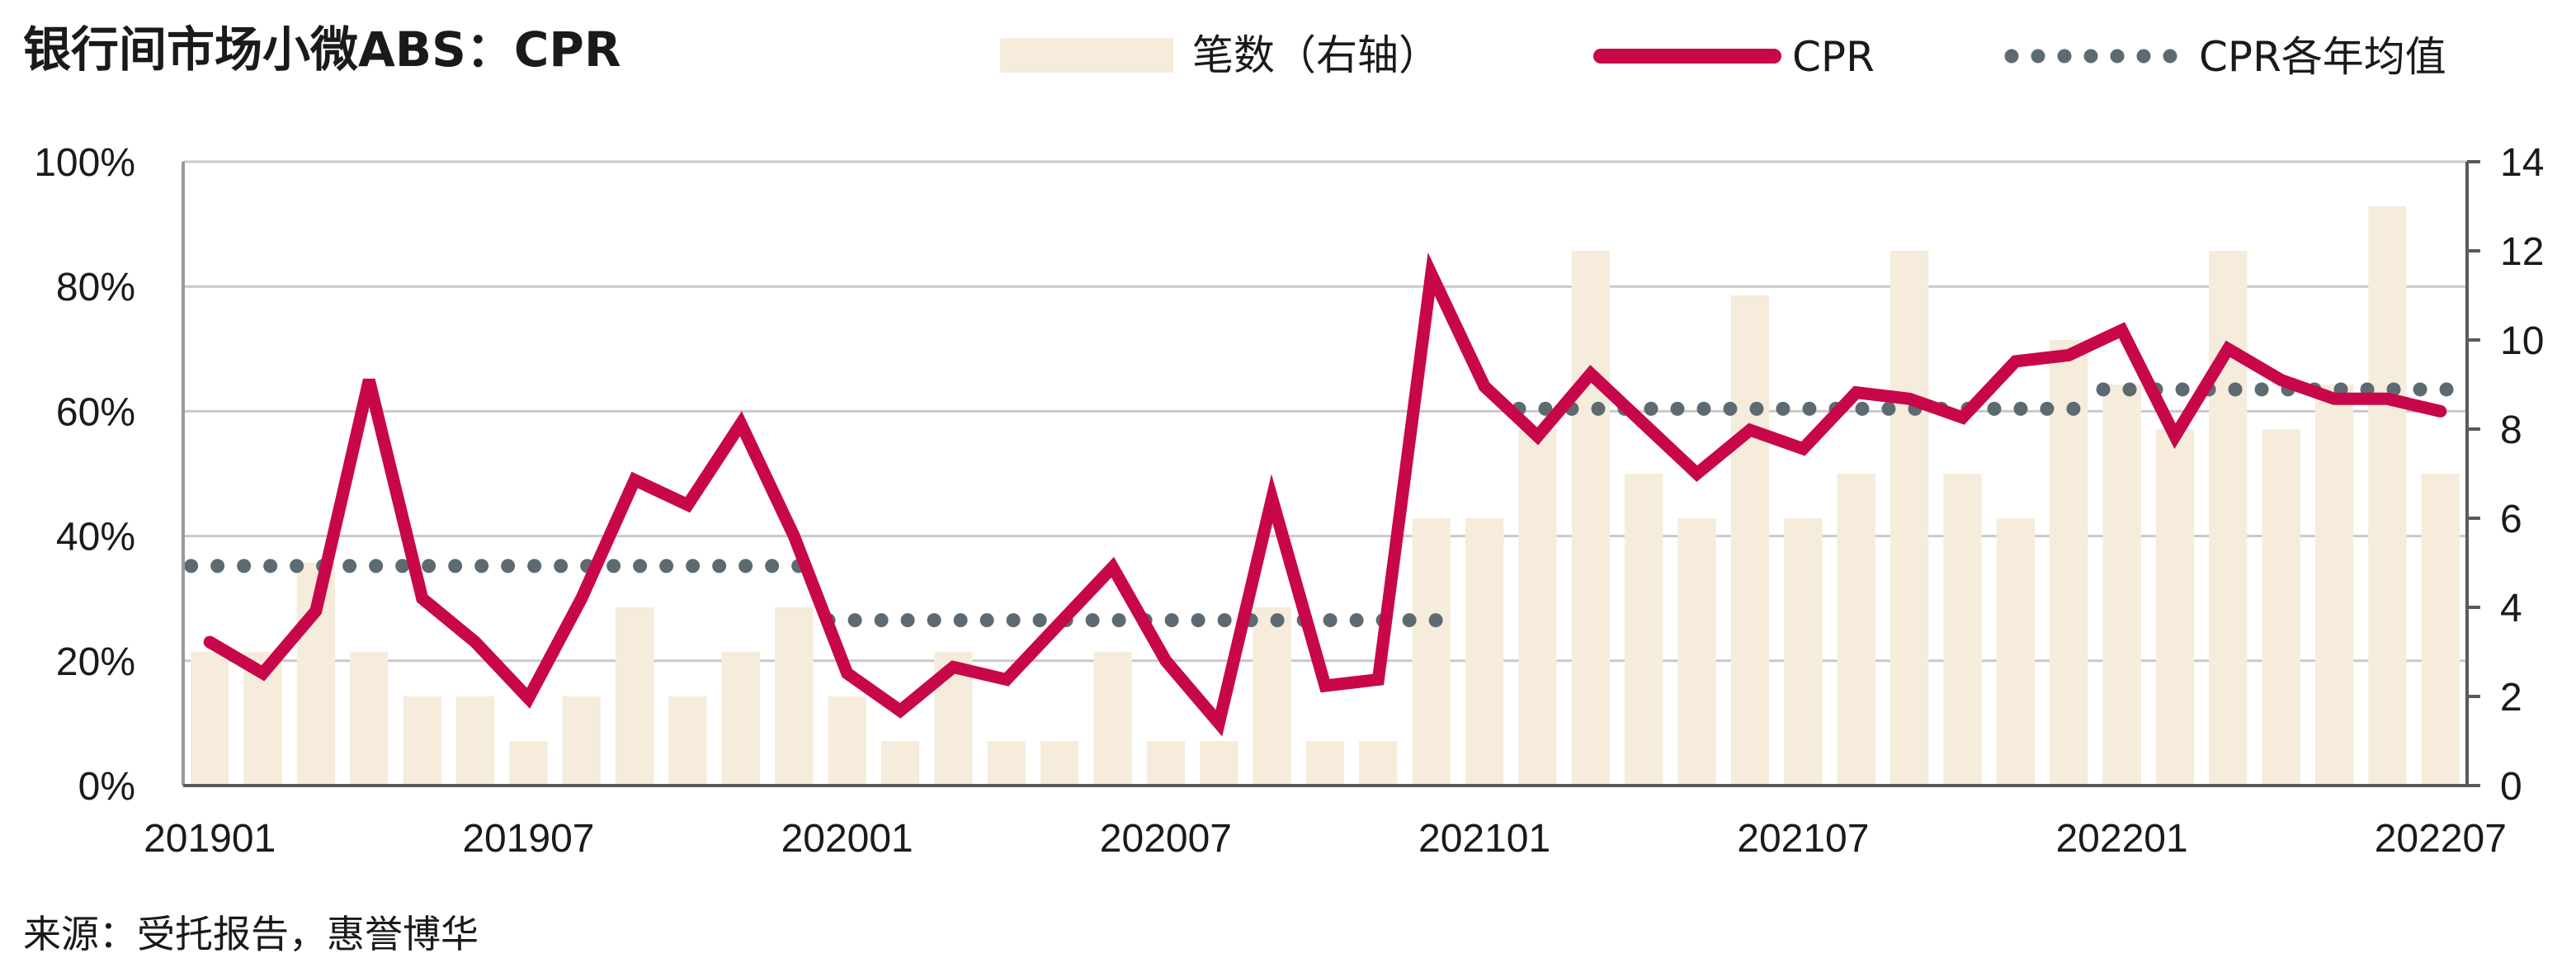  Describe the element at coordinates (2441, 839) in the screenshot. I see `x-tick-label: 202207` at that location.